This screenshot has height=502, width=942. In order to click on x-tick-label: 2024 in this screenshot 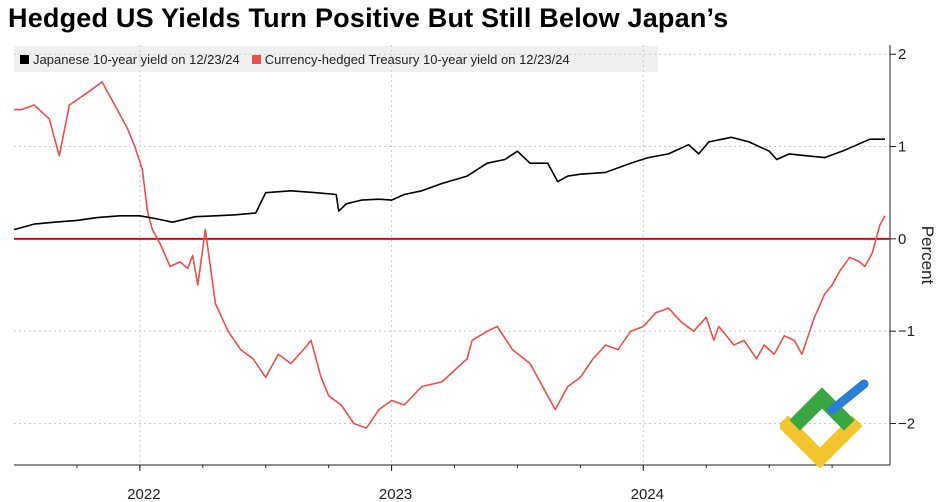, I will do `click(647, 494)`.